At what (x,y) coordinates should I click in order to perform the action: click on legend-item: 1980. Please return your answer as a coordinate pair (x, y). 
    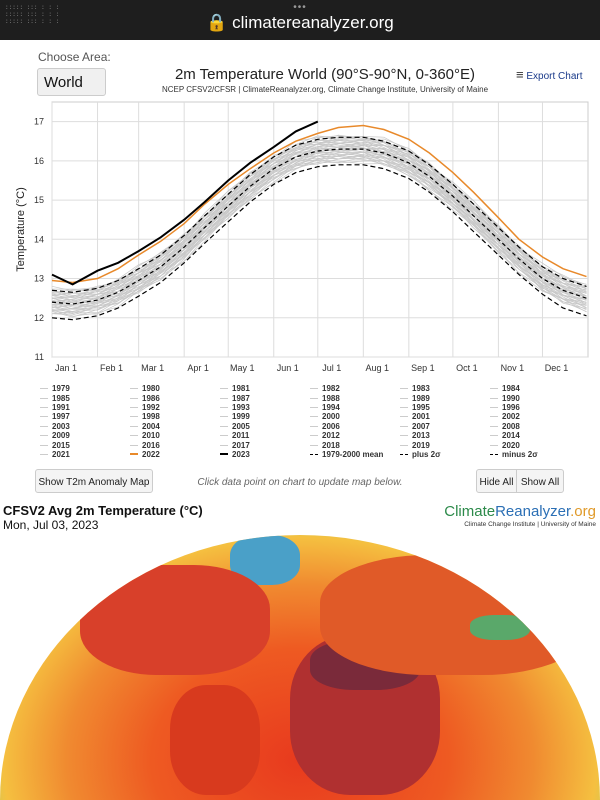
    Looking at the image, I should click on (175, 388).